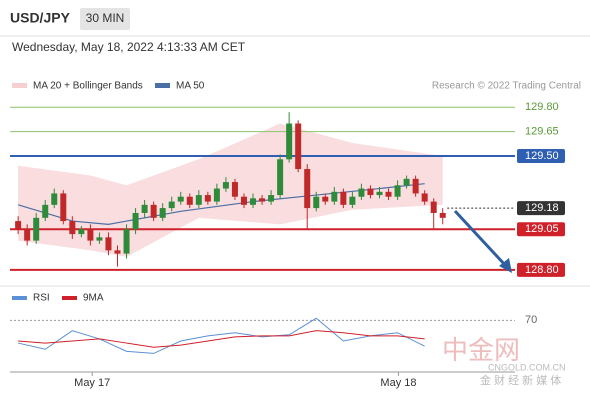 The width and height of the screenshot is (590, 400). What do you see at coordinates (520, 380) in the screenshot?
I see `watermark: 金 财 经 新 媒 体` at bounding box center [520, 380].